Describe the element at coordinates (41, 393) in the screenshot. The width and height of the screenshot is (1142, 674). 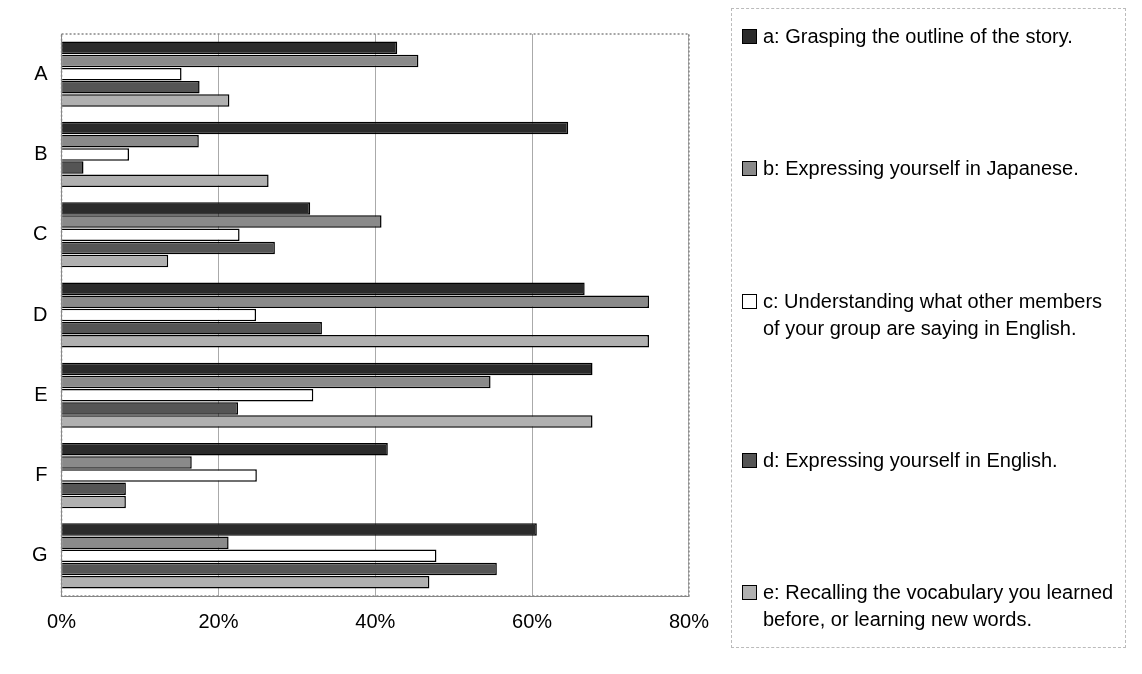
I see `y-tick-label: E` at that location.